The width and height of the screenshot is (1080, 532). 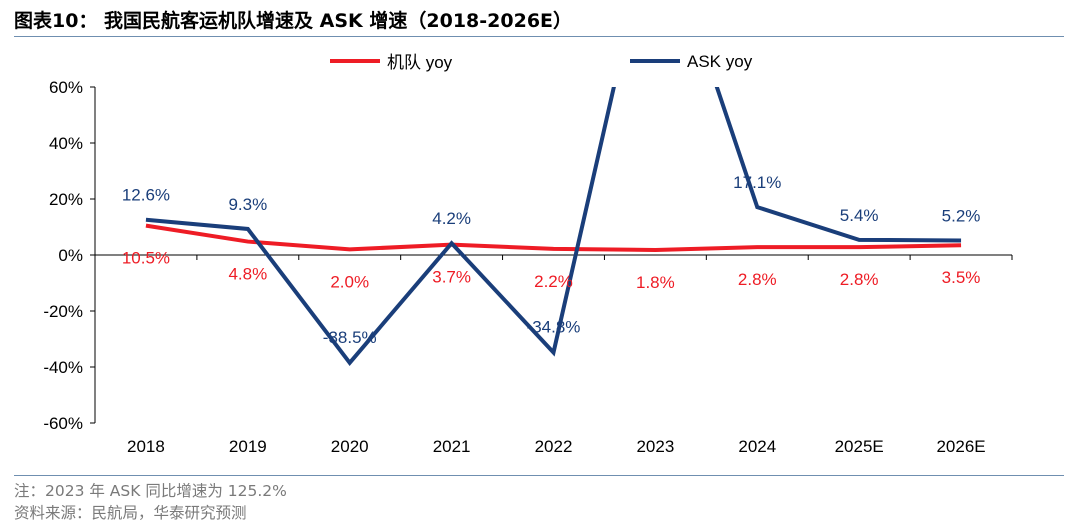 What do you see at coordinates (553, 281) in the screenshot?
I see `fleet-data-label: 2.2%` at bounding box center [553, 281].